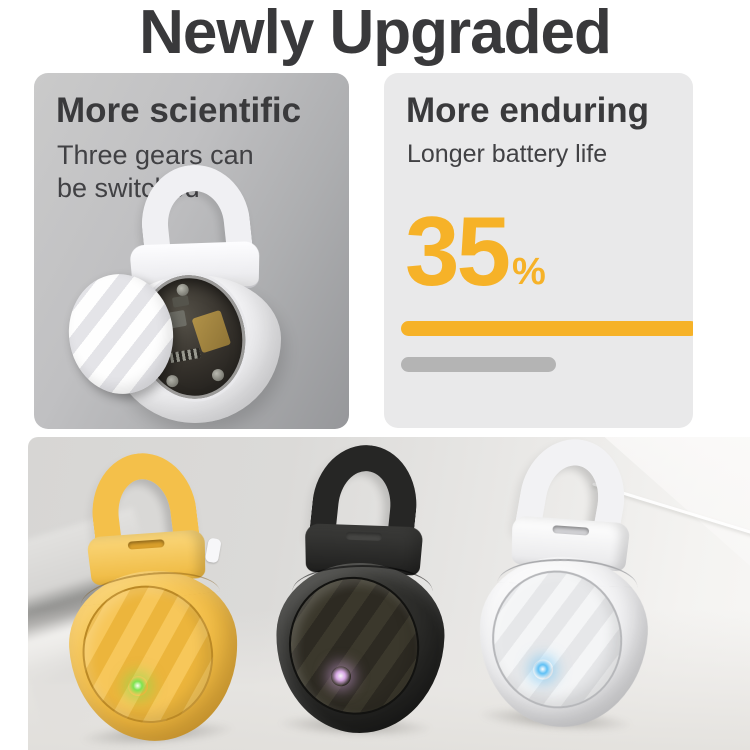  What do you see at coordinates (185, 355) in the screenshot?
I see `pcb-connector-pads` at bounding box center [185, 355].